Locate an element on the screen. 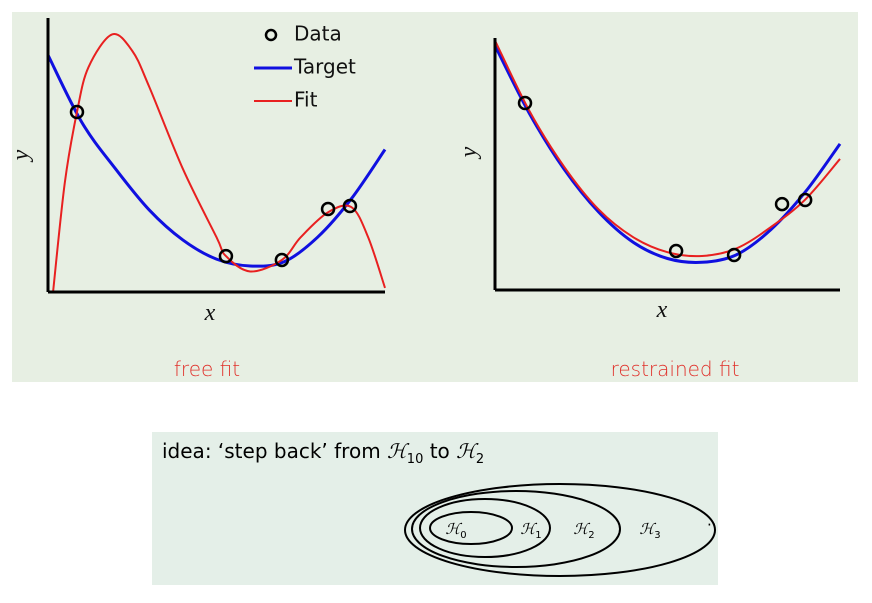  set-label: ℋ1 is located at coordinates (530, 531).